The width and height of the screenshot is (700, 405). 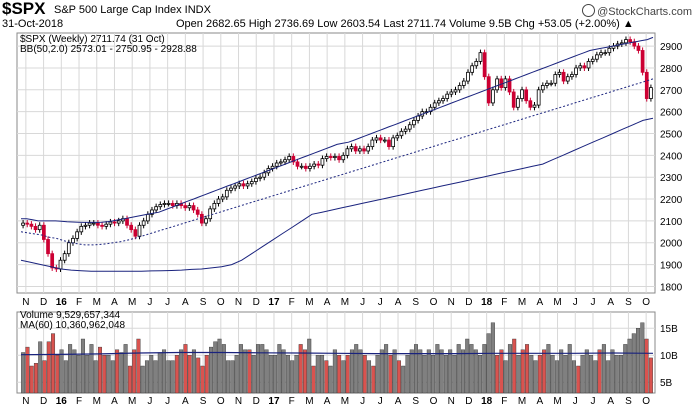 I want to click on price-legend: $SPX (Weekly) 2711.74 (31 Oct), so click(x=92, y=39).